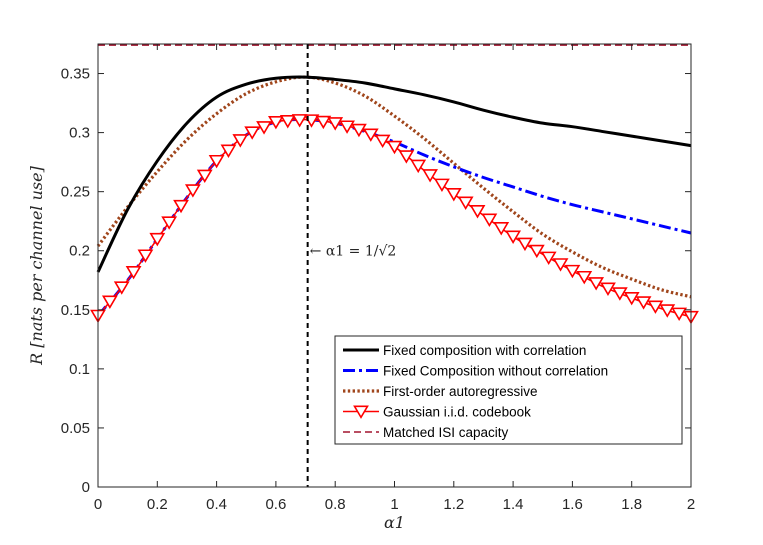 Image resolution: width=763 pixels, height=545 pixels. I want to click on vline-annotation: ← α1 = 1/√2, so click(353, 252).